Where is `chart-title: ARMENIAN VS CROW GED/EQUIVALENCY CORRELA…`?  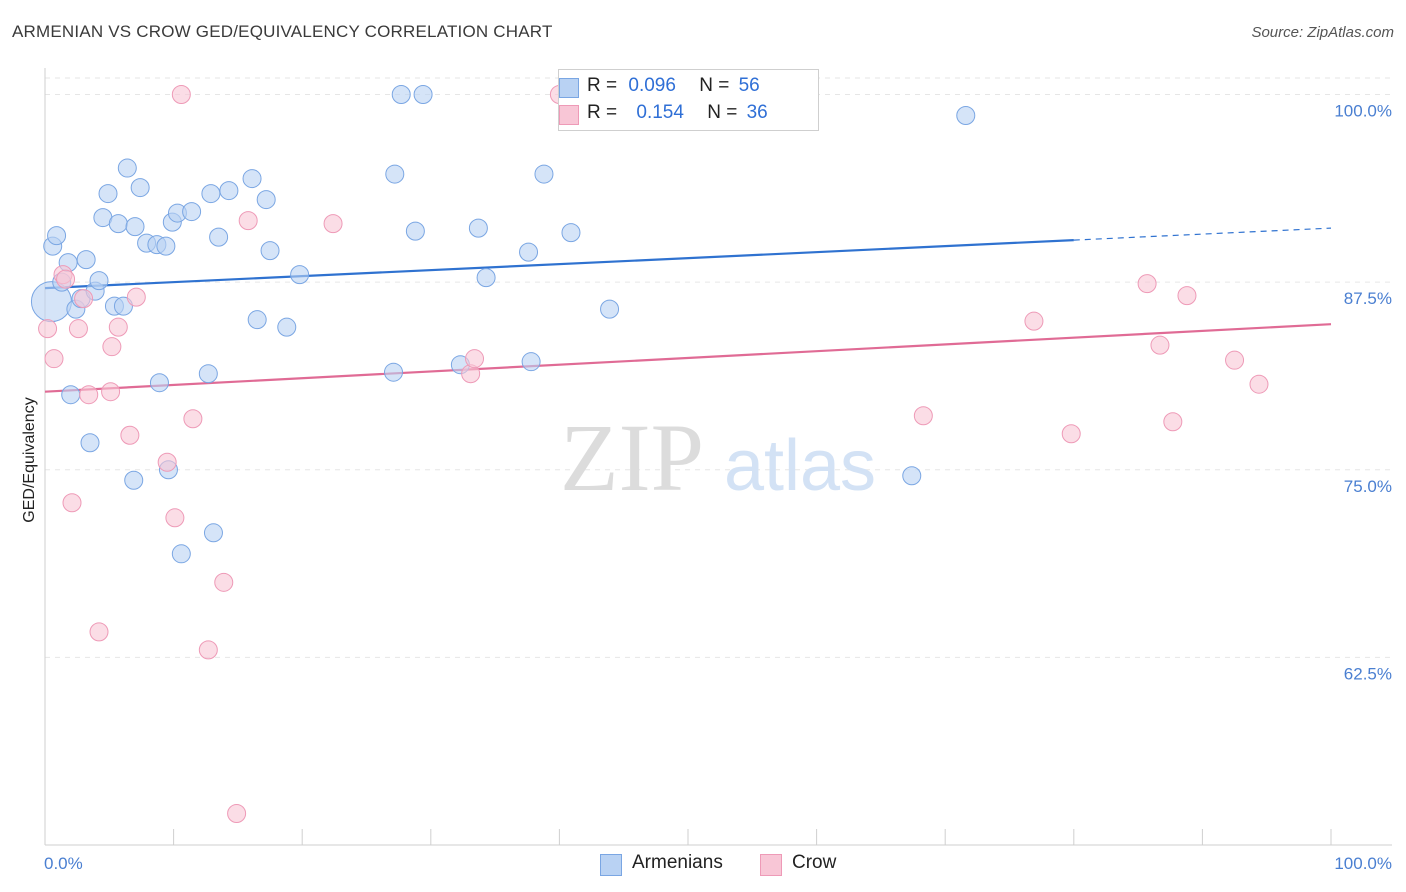
chart-title: ARMENIAN VS CROW GED/EQUIVALENCY CORRELA… is located at coordinates (282, 31).